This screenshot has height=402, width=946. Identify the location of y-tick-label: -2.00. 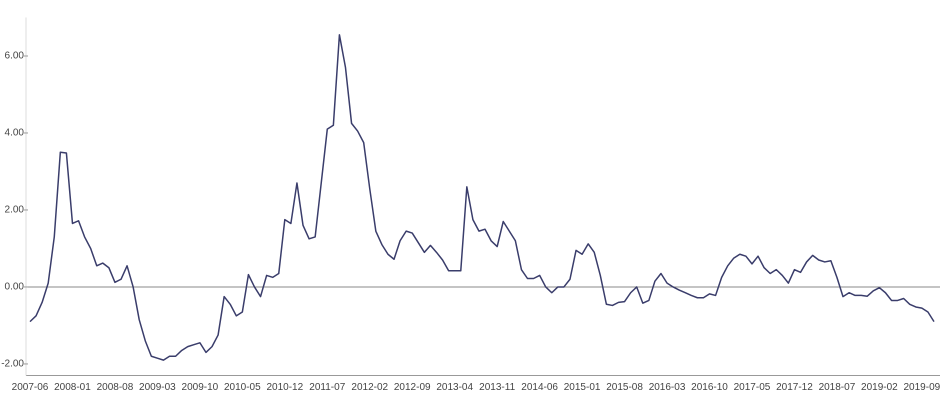
(12, 364).